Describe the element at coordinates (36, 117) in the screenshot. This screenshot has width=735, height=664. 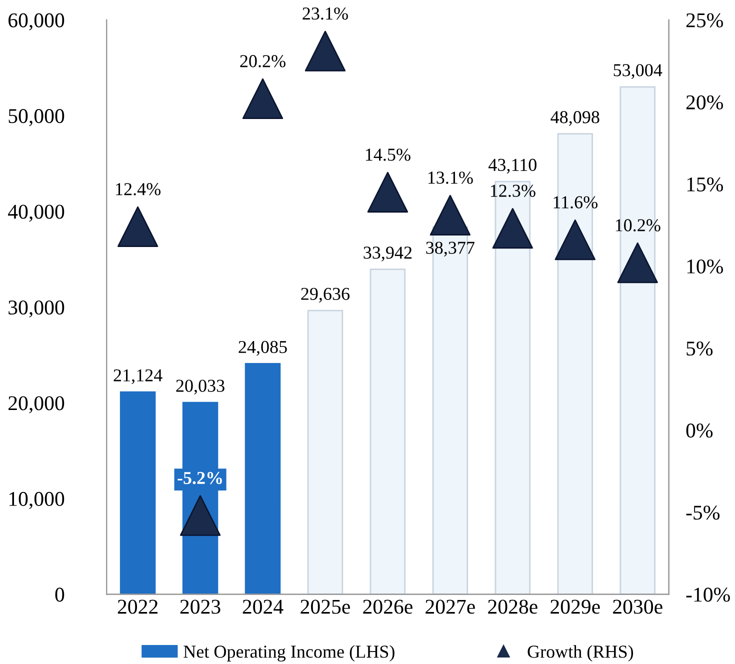
I see `y-tick-label: 50,000` at that location.